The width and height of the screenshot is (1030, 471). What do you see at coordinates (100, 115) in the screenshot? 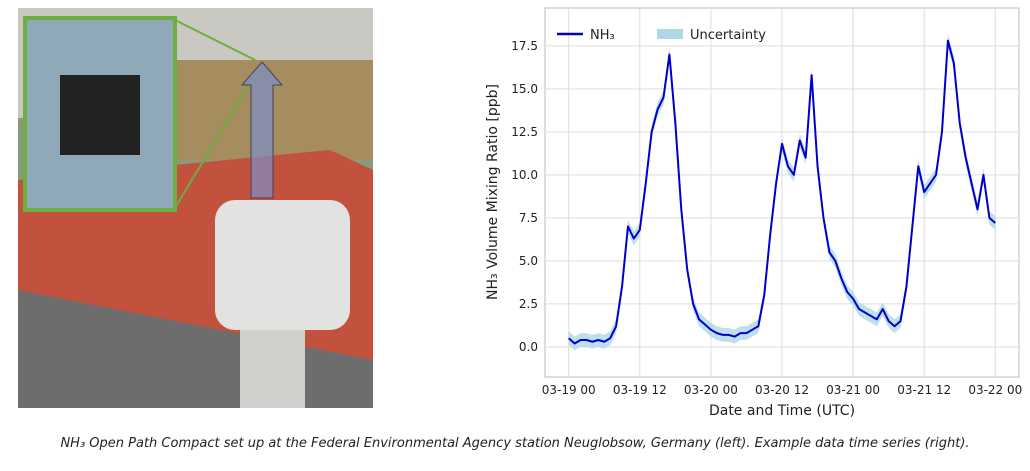
I see `photo-instrument-panel` at bounding box center [100, 115].